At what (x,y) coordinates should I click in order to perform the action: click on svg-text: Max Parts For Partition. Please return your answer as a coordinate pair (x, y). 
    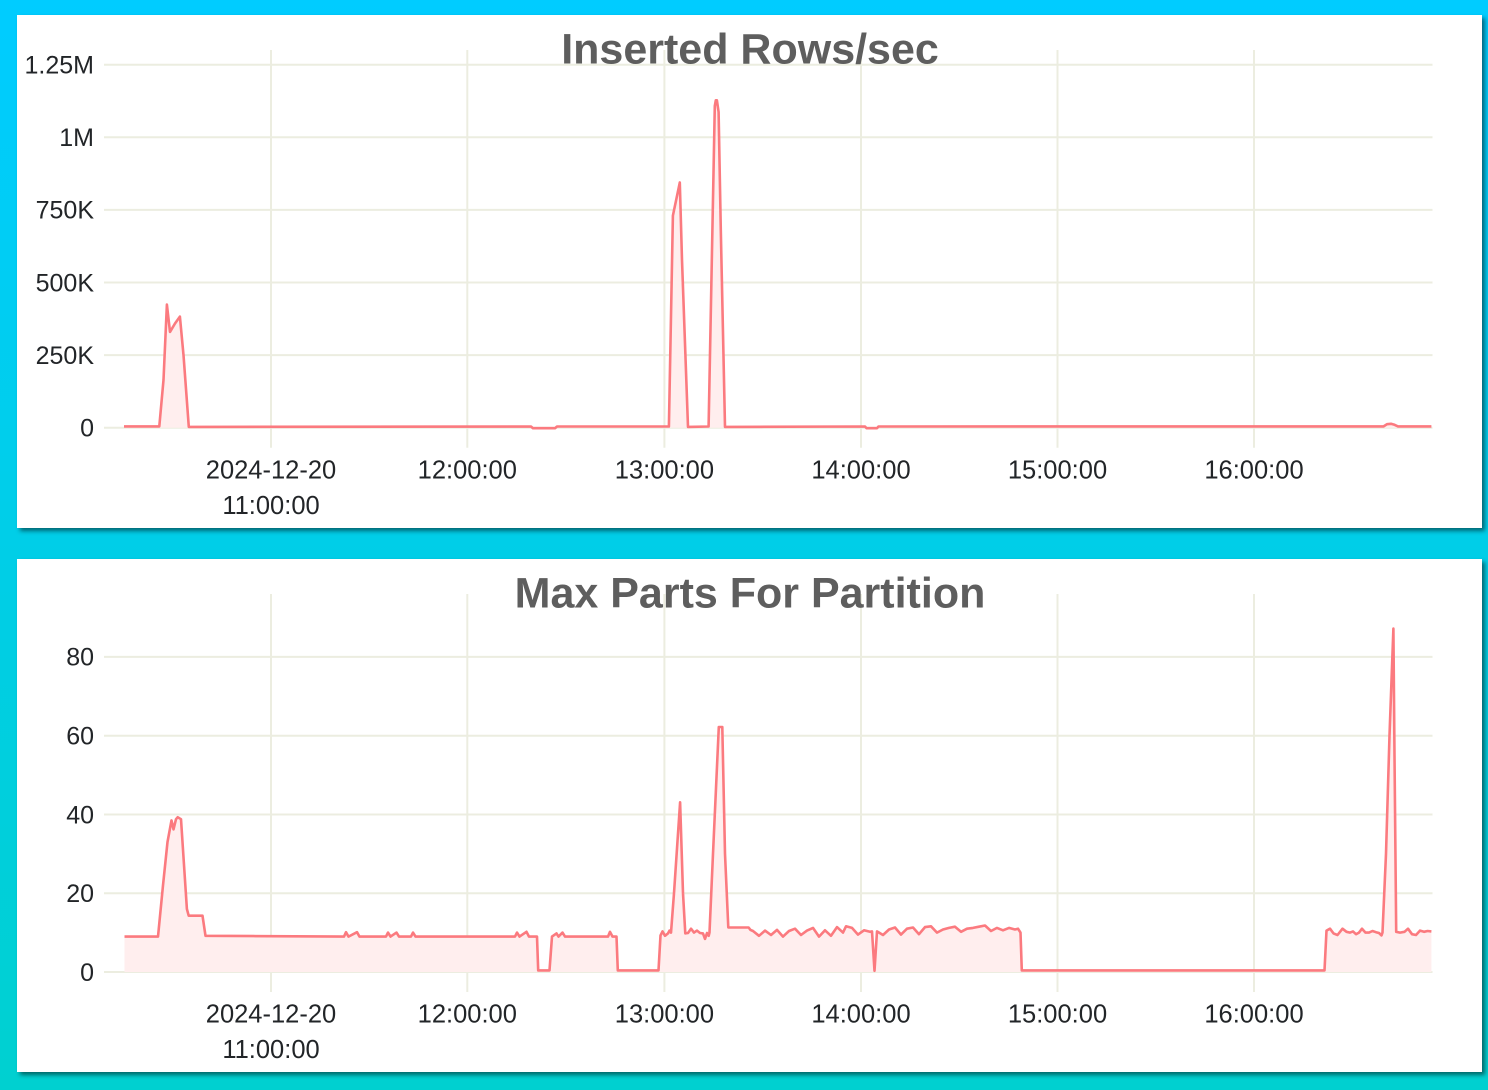
    Looking at the image, I should click on (750, 594).